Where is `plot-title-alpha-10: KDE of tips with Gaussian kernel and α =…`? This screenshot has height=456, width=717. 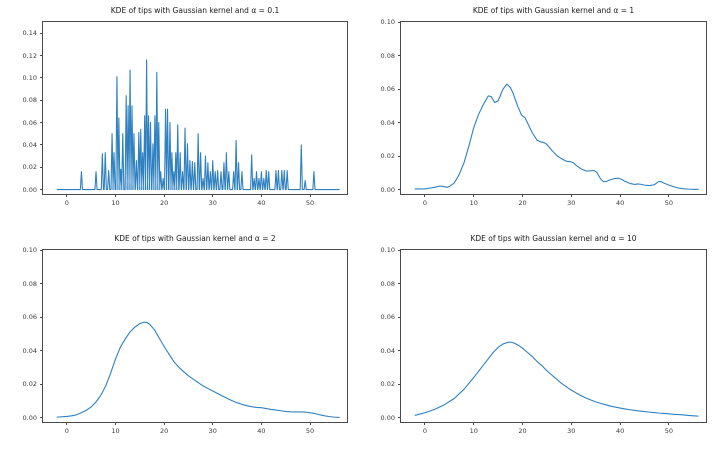
plot-title-alpha-10: KDE of tips with Gaussian kernel and α =… is located at coordinates (553, 238).